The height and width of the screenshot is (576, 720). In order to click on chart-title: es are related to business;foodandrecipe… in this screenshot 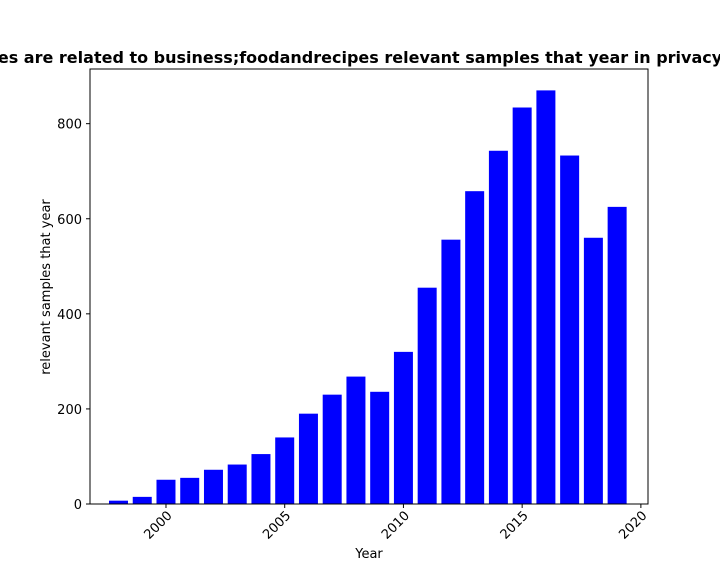, I will do `click(360, 57)`.